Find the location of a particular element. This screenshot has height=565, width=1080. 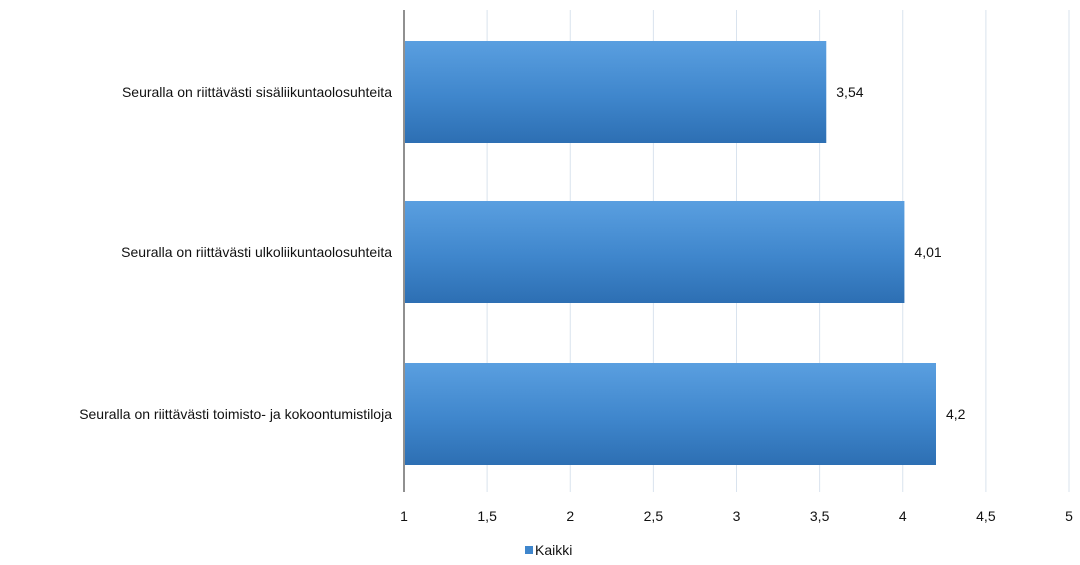

data-label: 3,54 is located at coordinates (849, 92).